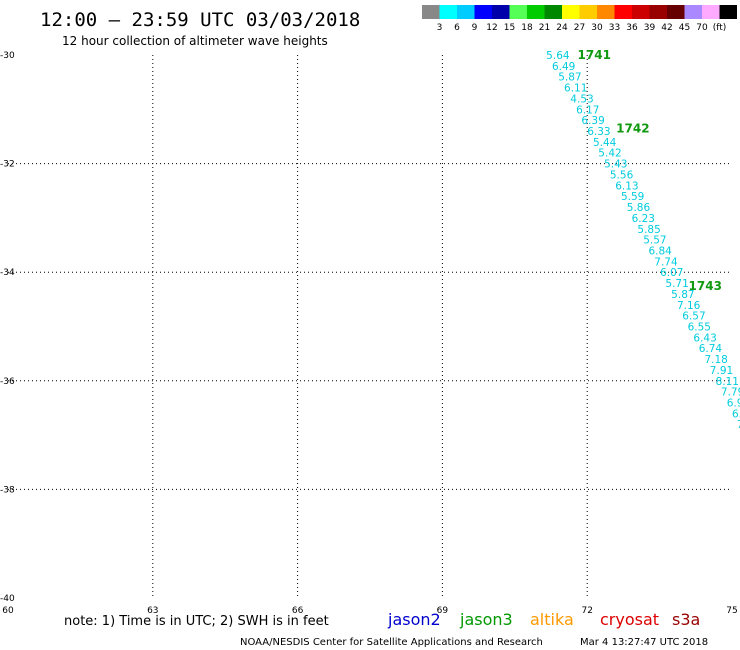  Describe the element at coordinates (660, 251) in the screenshot. I see `swh-observation: 6.84` at that location.